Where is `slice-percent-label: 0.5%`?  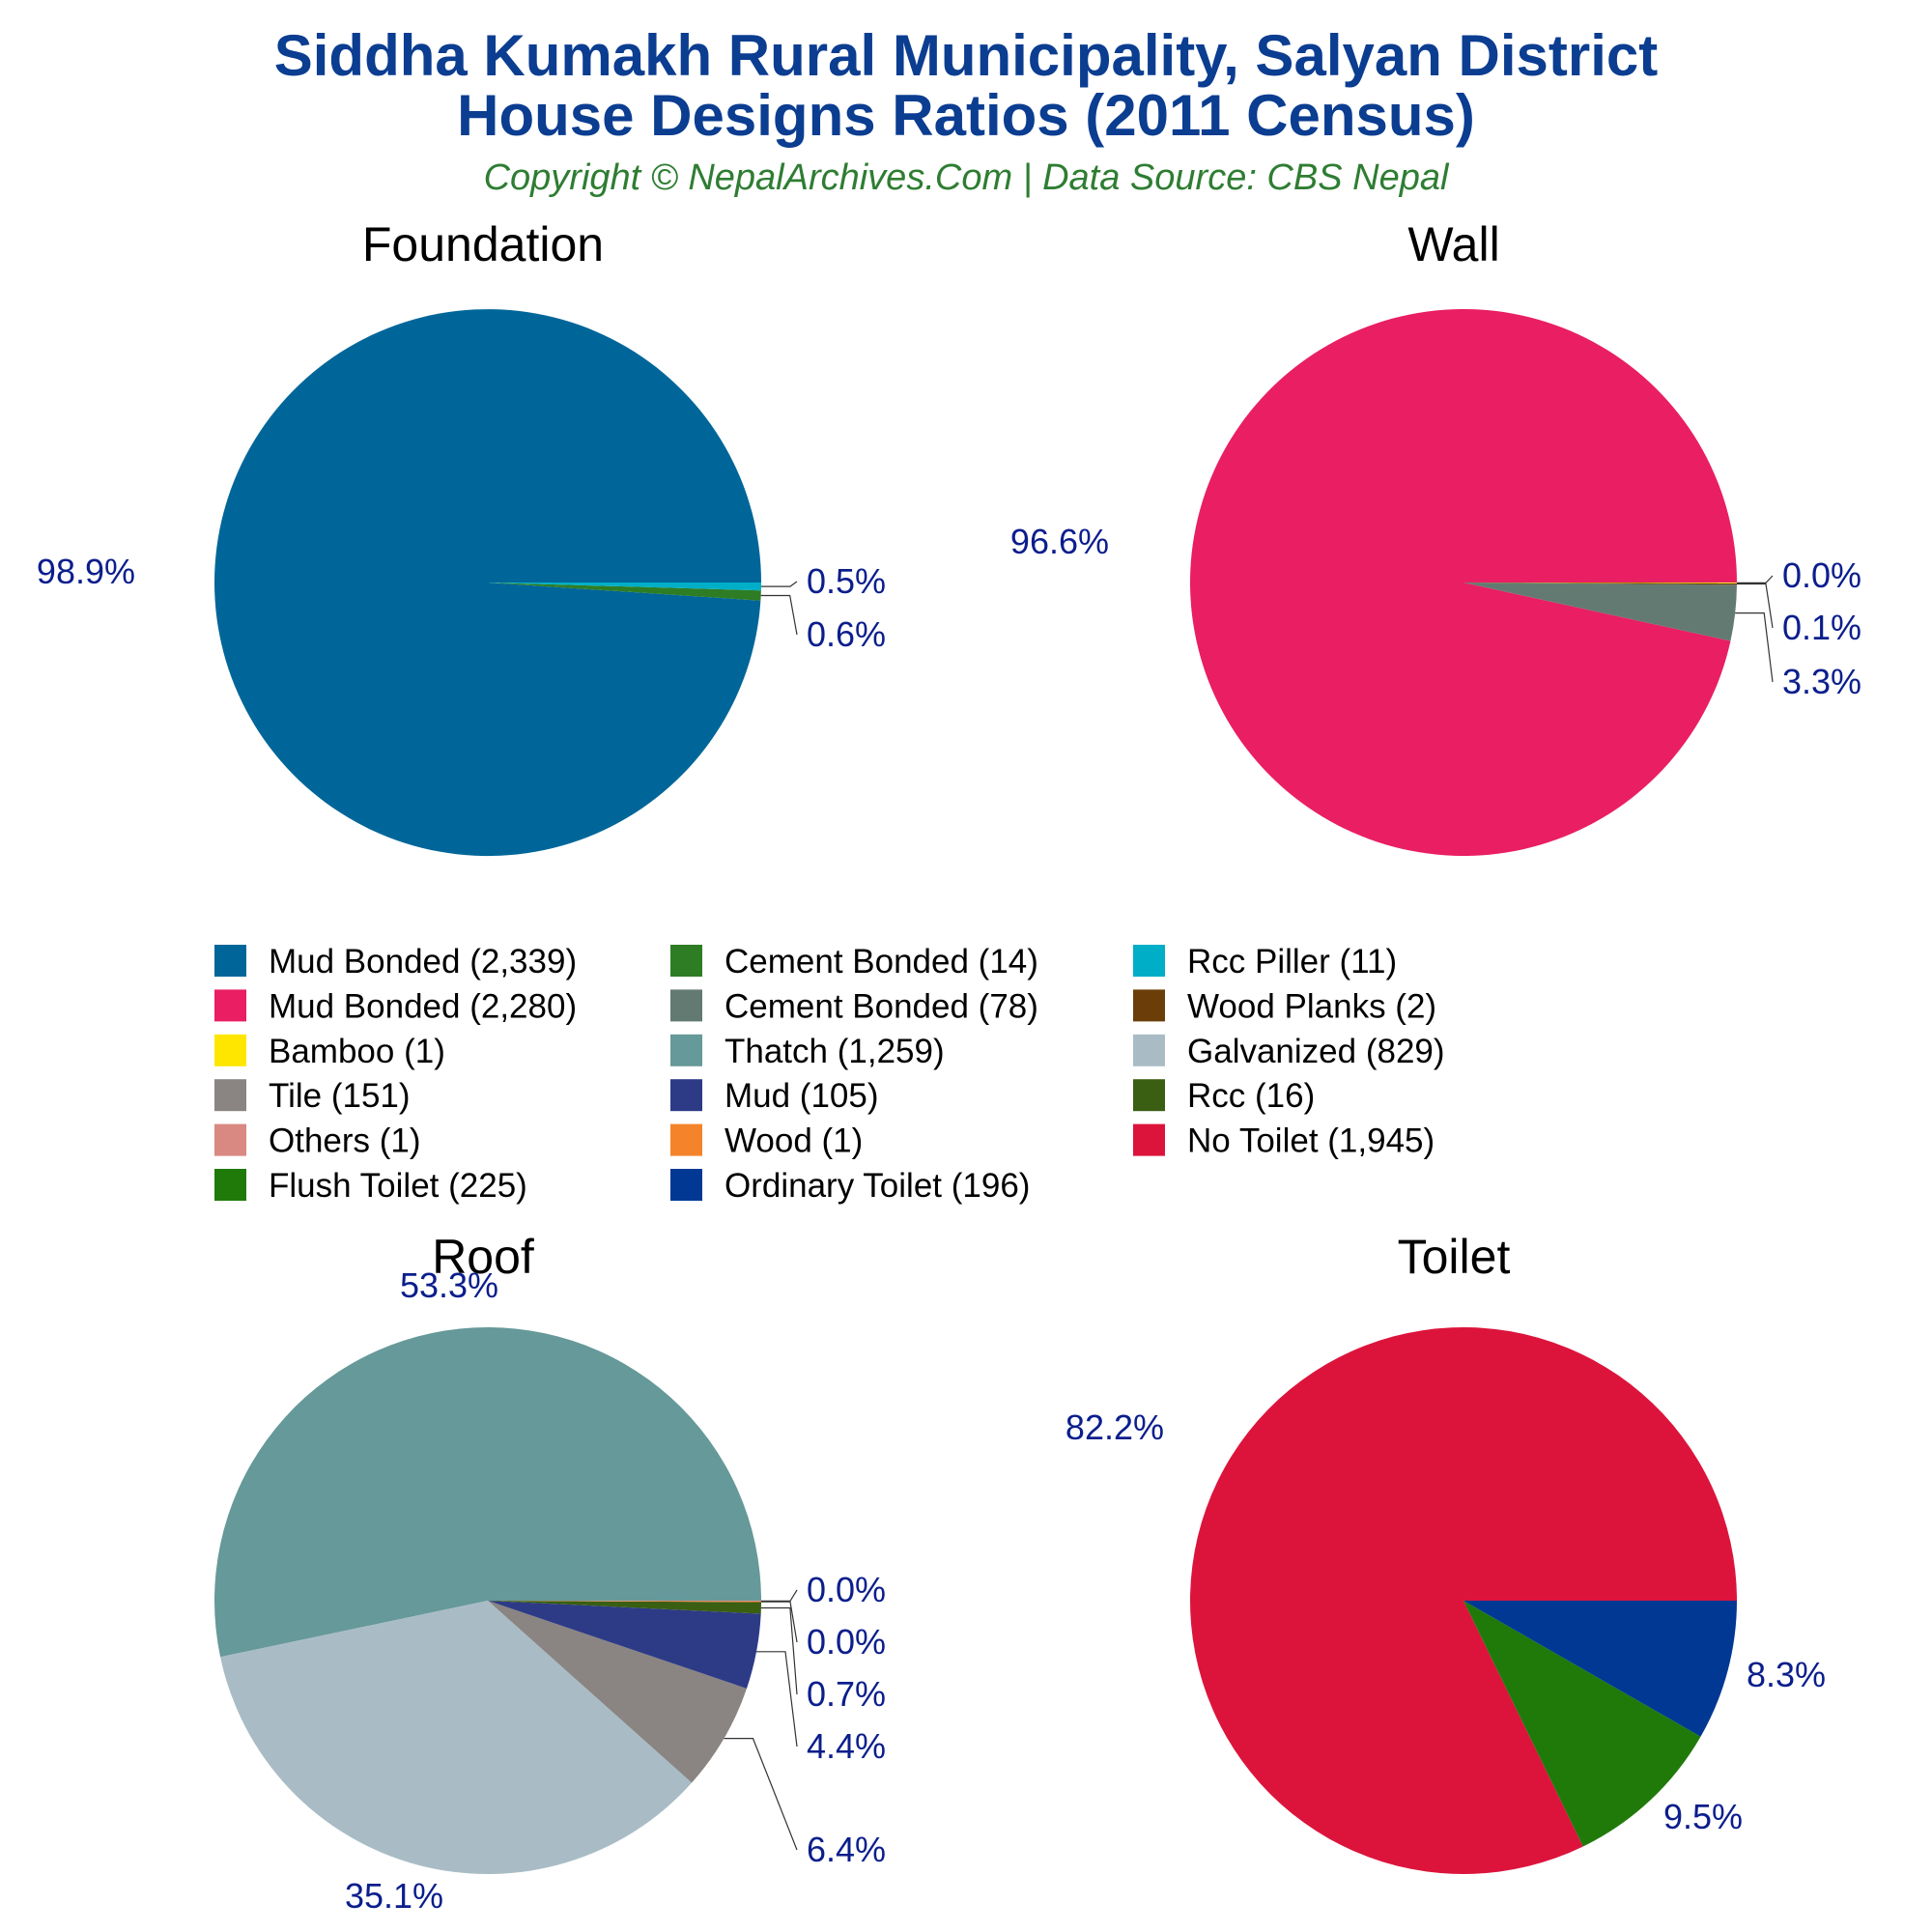
slice-percent-label: 0.5% is located at coordinates (846, 581).